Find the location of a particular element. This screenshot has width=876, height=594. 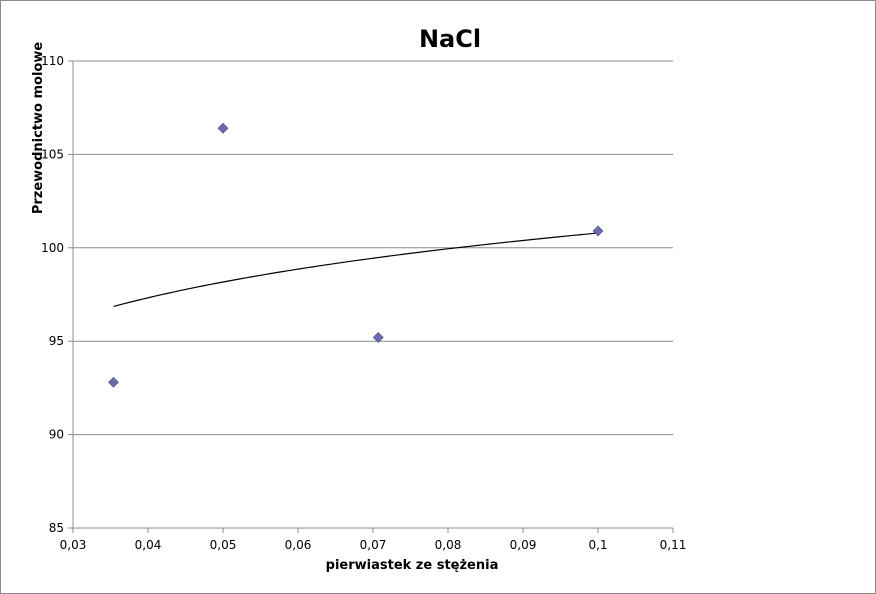

y-tick-label: 90 is located at coordinates (56, 435).